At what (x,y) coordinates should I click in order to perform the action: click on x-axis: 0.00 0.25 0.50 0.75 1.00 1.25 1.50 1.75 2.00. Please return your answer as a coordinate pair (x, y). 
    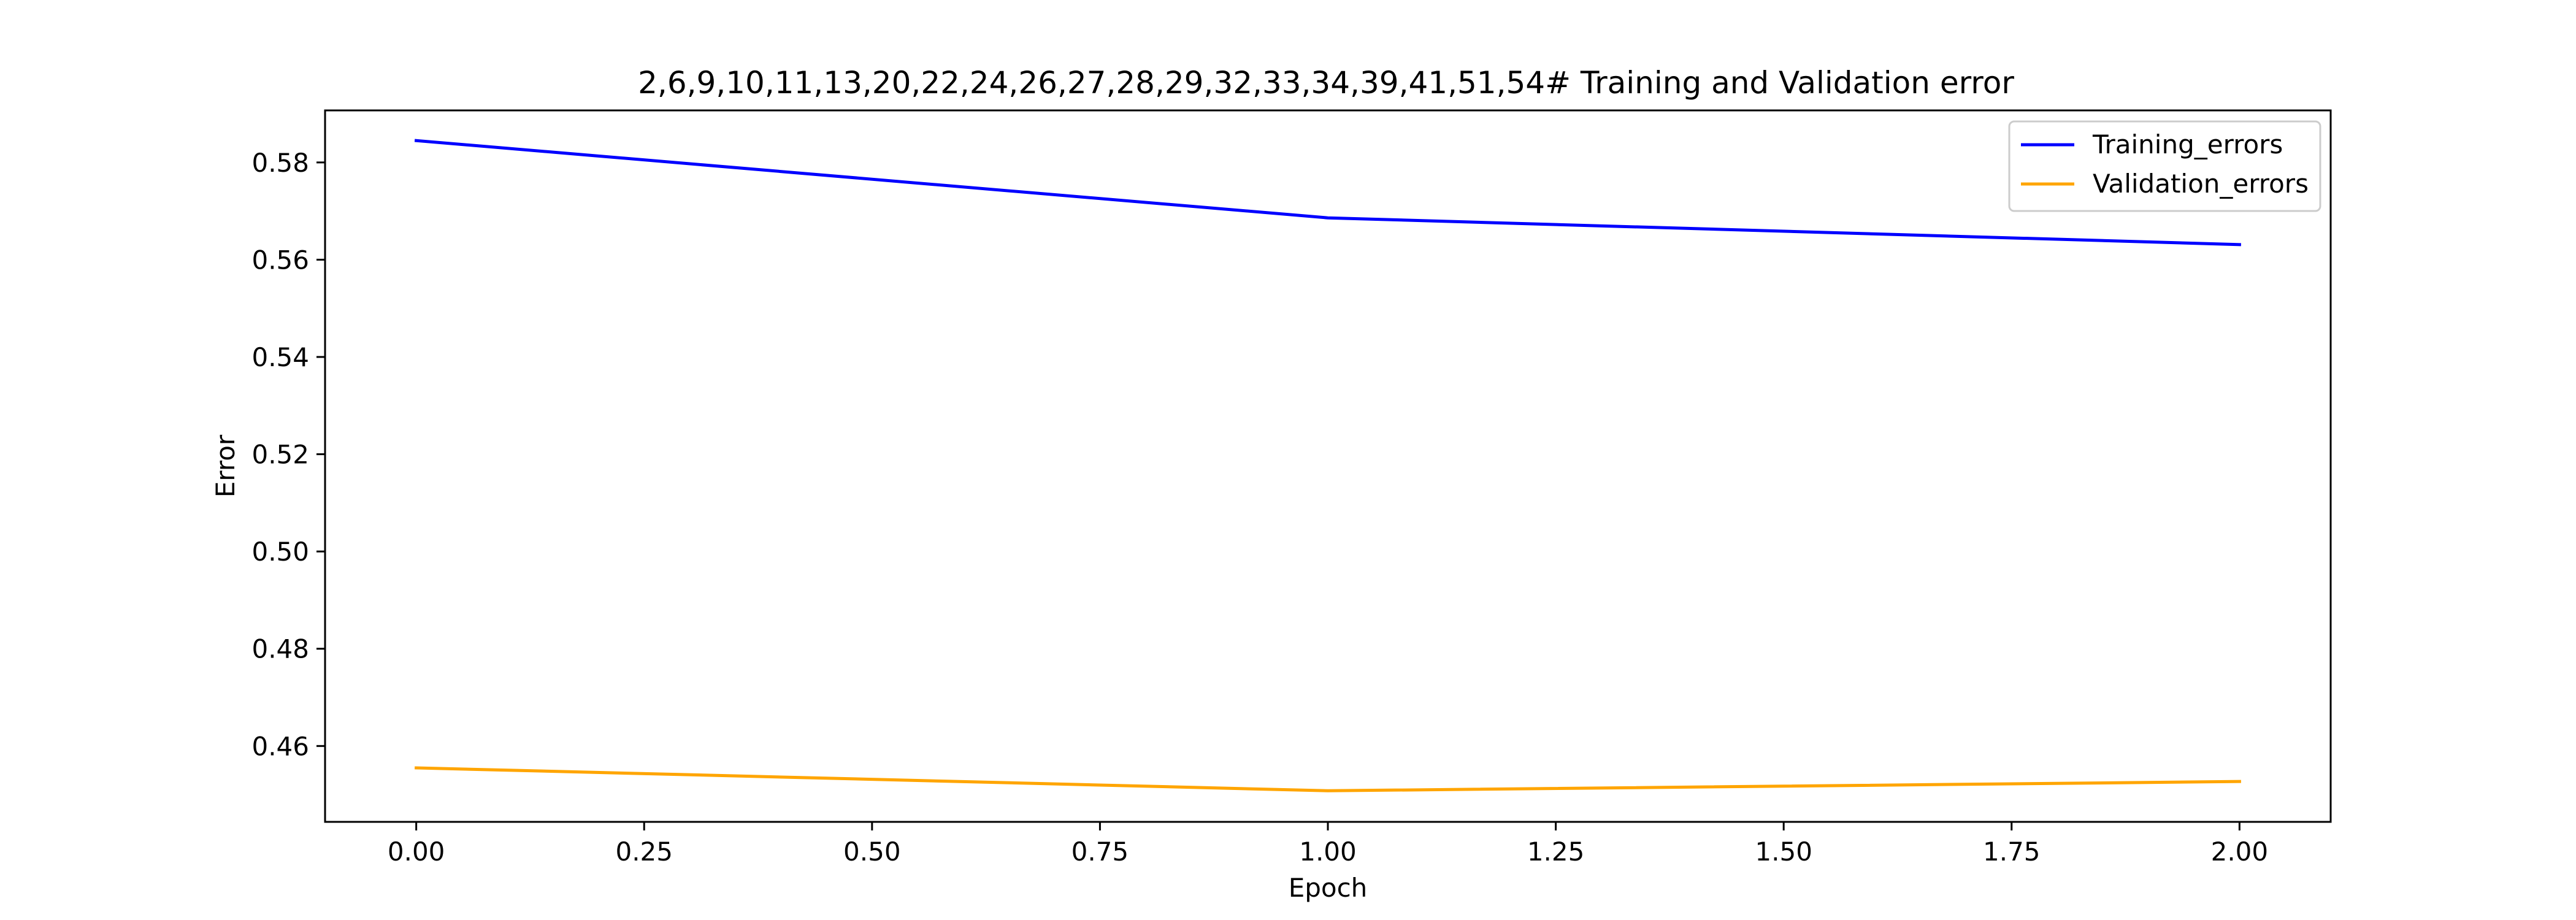
    Looking at the image, I should click on (1328, 844).